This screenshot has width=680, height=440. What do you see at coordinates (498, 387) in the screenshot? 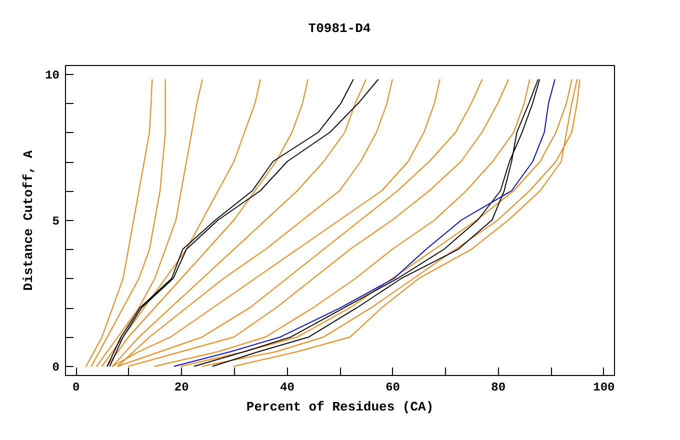
I see `x-tick-label: 80` at bounding box center [498, 387].